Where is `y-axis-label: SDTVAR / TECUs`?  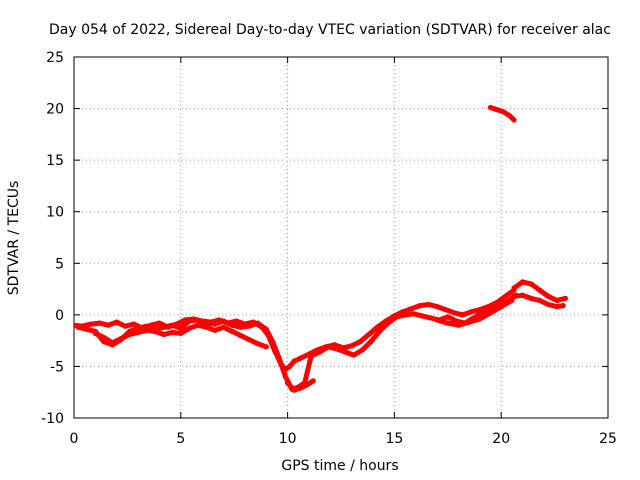 y-axis-label: SDTVAR / TECUs is located at coordinates (14, 238).